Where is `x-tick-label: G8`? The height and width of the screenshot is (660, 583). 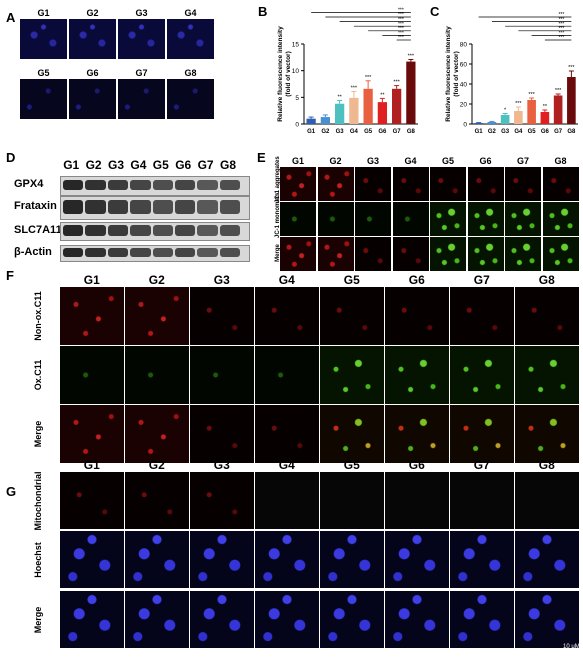
x-tick-label: G8 is located at coordinates (411, 132).